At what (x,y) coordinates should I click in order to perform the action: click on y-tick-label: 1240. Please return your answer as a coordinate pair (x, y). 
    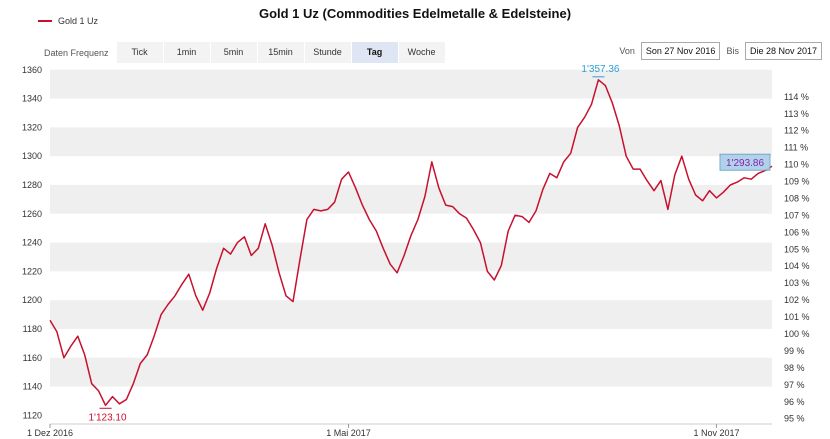
    Looking at the image, I should click on (32, 243).